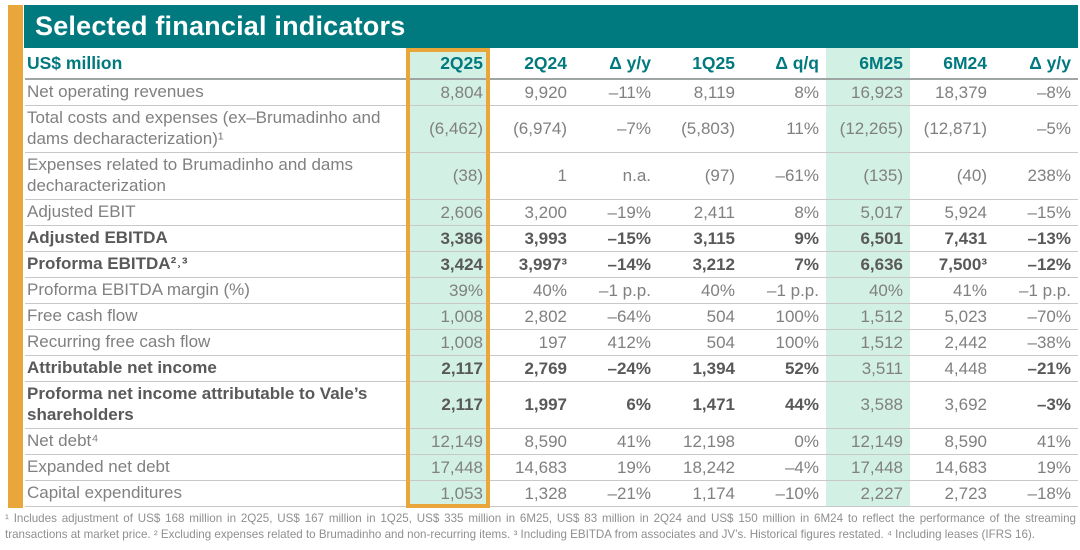 Image resolution: width=1080 pixels, height=550 pixels. What do you see at coordinates (107, 264) in the screenshot?
I see `row-label: Proforma EBITDA²˒³` at bounding box center [107, 264].